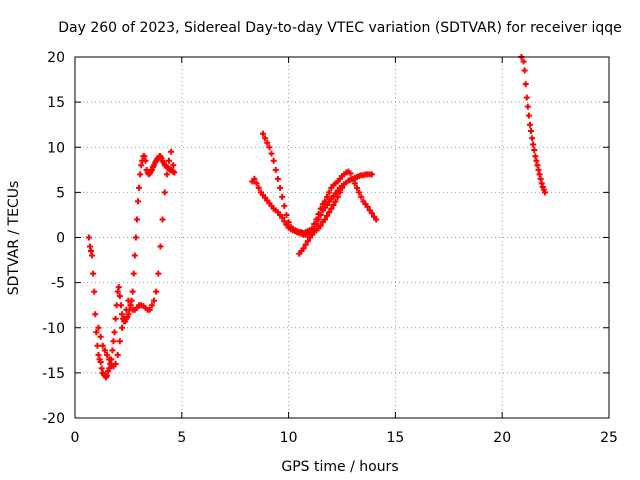  Describe the element at coordinates (60, 239) in the screenshot. I see `y-tick-label: 0` at that location.